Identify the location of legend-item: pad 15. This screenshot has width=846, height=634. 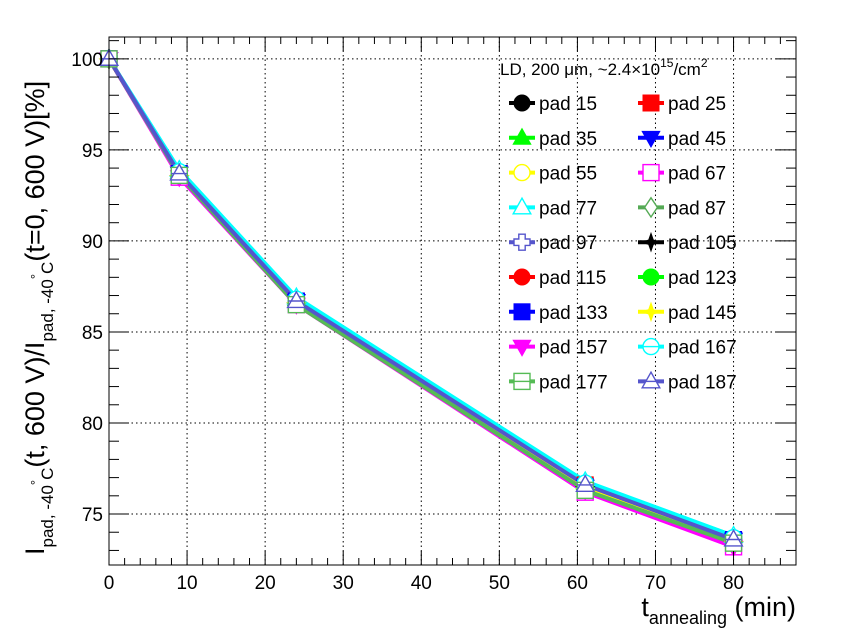
(553, 104).